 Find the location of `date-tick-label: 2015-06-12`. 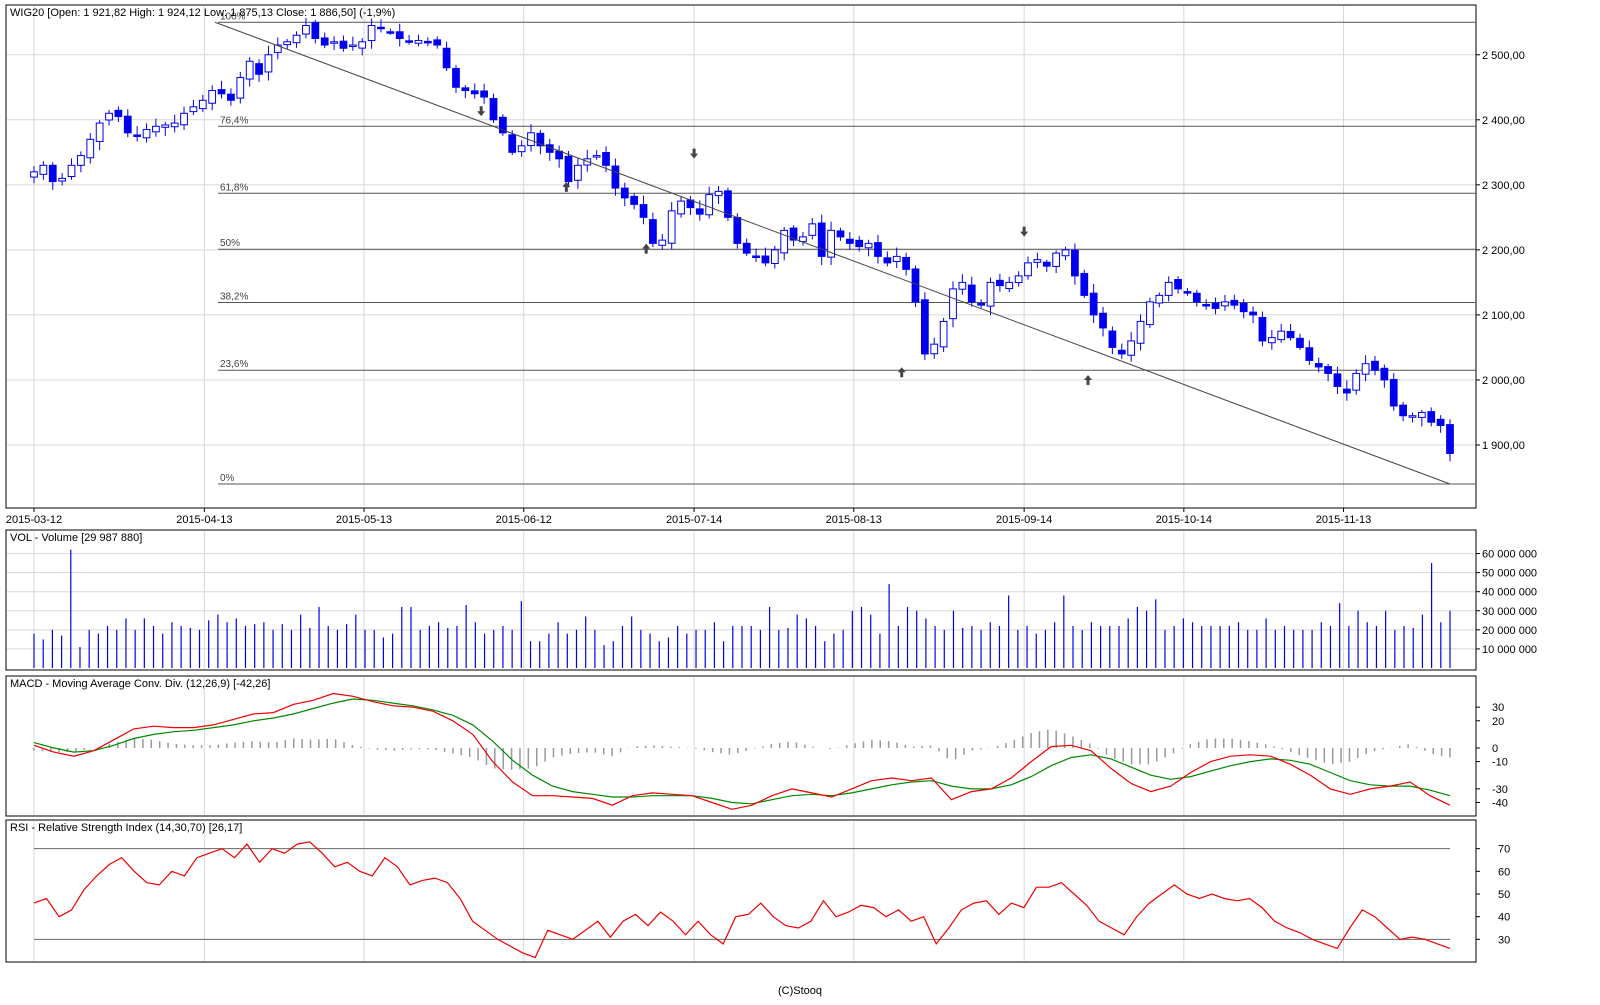

date-tick-label: 2015-06-12 is located at coordinates (524, 520).